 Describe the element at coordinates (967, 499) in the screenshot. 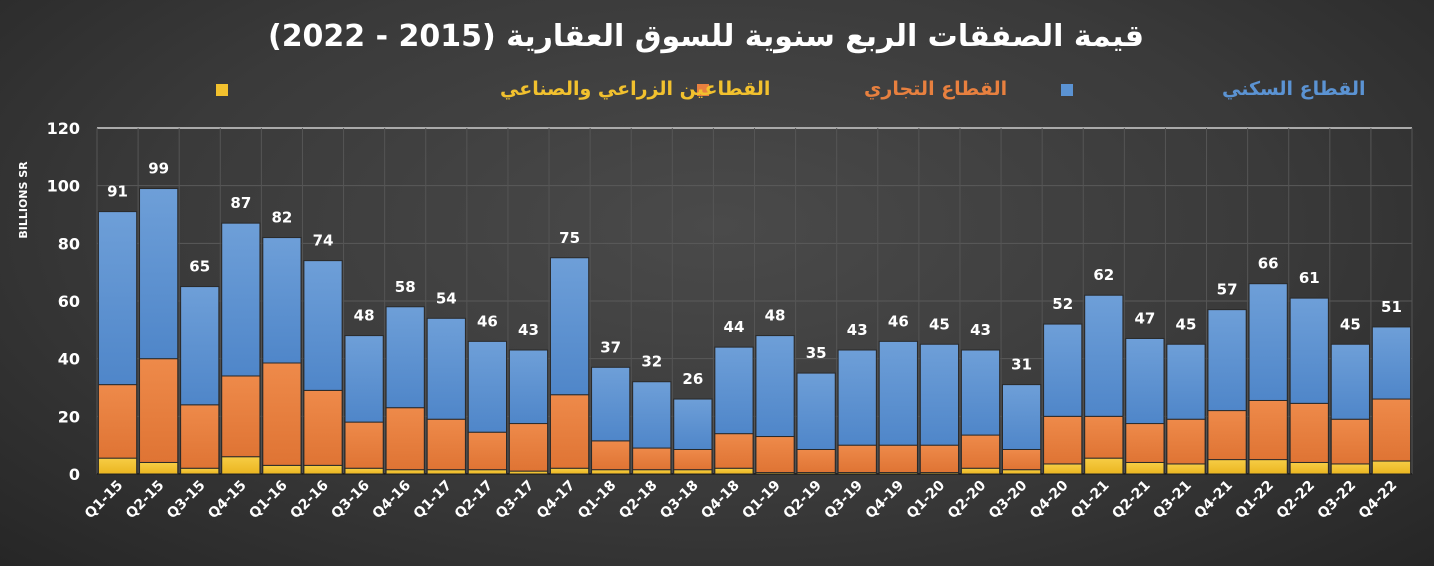

I see `x-tick-label: Q2-20` at that location.